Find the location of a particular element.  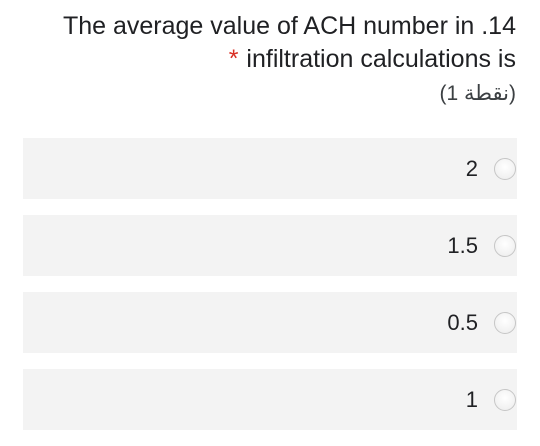

option-1-5: 1.5 is located at coordinates (270, 245).